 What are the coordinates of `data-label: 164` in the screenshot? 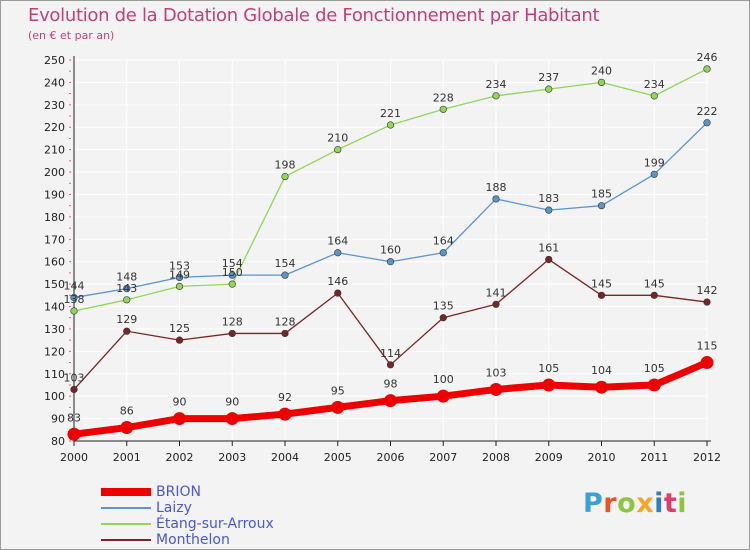 It's located at (443, 241).